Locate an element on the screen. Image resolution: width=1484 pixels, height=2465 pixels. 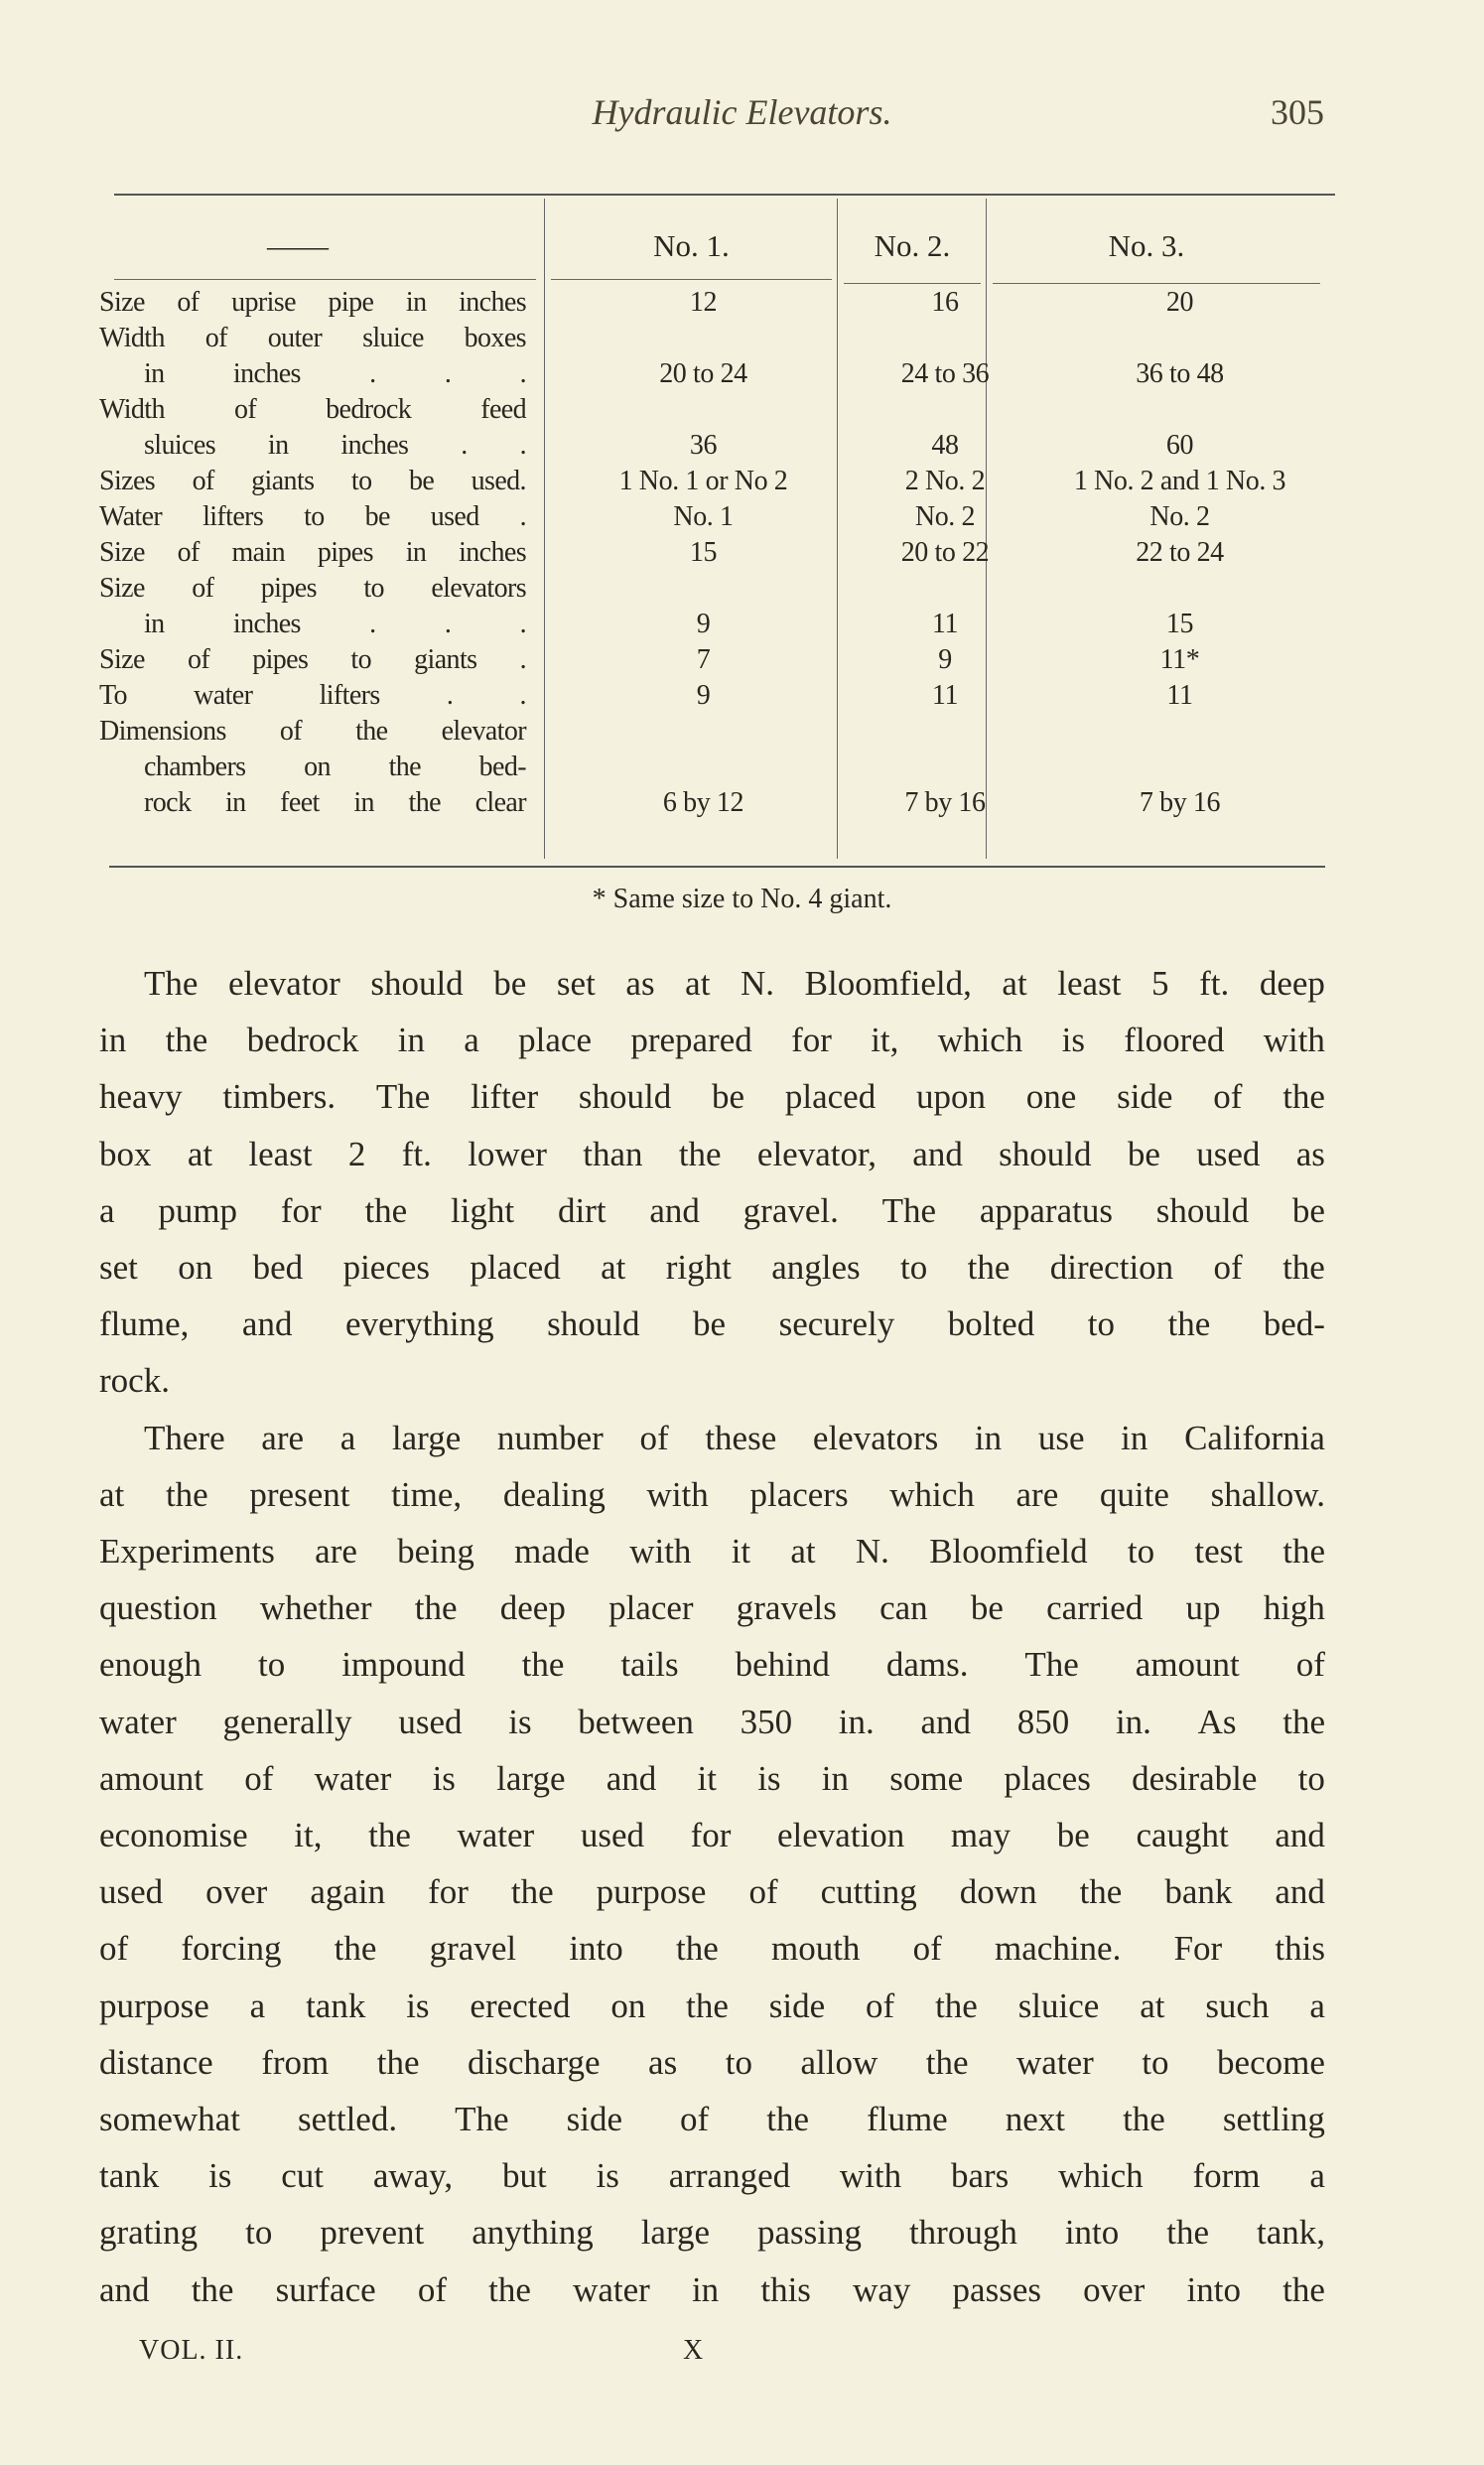
row-label: Size of main pipes in inches is located at coordinates (313, 553).